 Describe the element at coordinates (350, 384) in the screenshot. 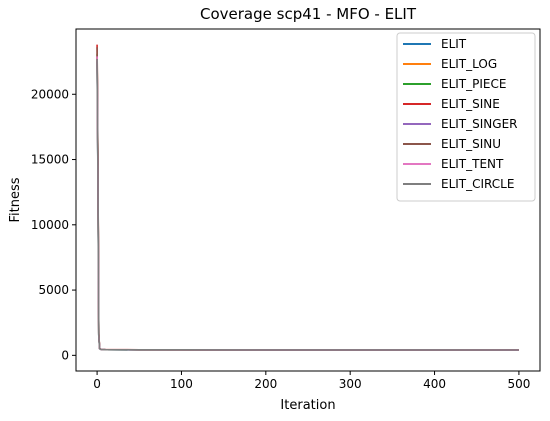

I see `x-tick-label: 300` at that location.